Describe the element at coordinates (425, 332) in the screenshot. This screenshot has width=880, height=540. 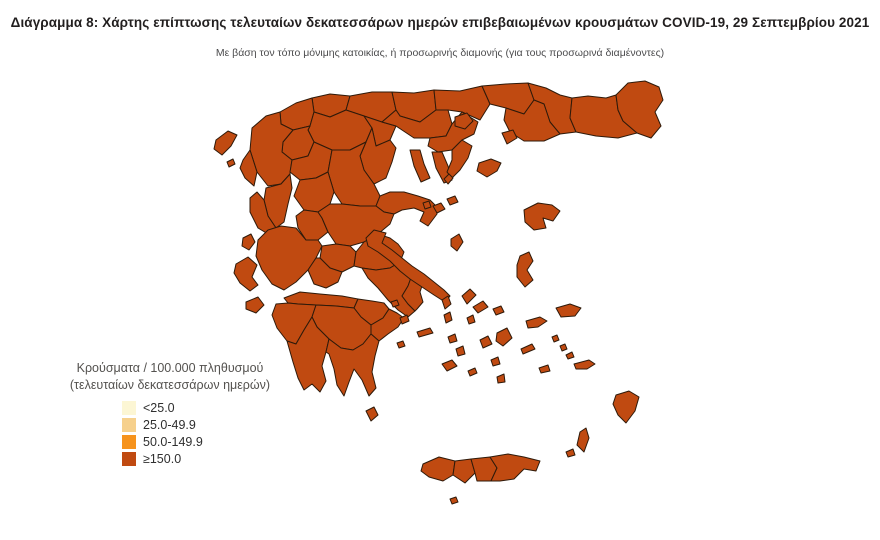
I see `region-hydra` at that location.